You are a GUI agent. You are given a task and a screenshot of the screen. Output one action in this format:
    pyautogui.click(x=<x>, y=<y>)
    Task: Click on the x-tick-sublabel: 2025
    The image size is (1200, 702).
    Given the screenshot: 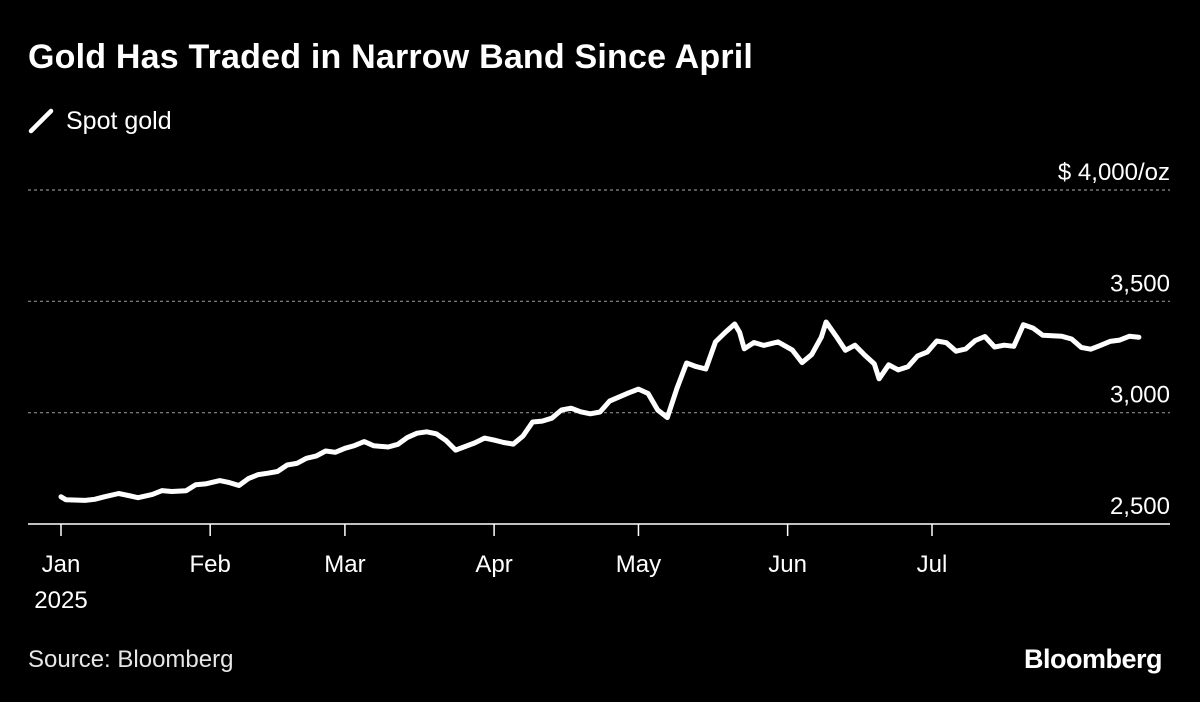 What is the action you would take?
    pyautogui.click(x=60, y=600)
    